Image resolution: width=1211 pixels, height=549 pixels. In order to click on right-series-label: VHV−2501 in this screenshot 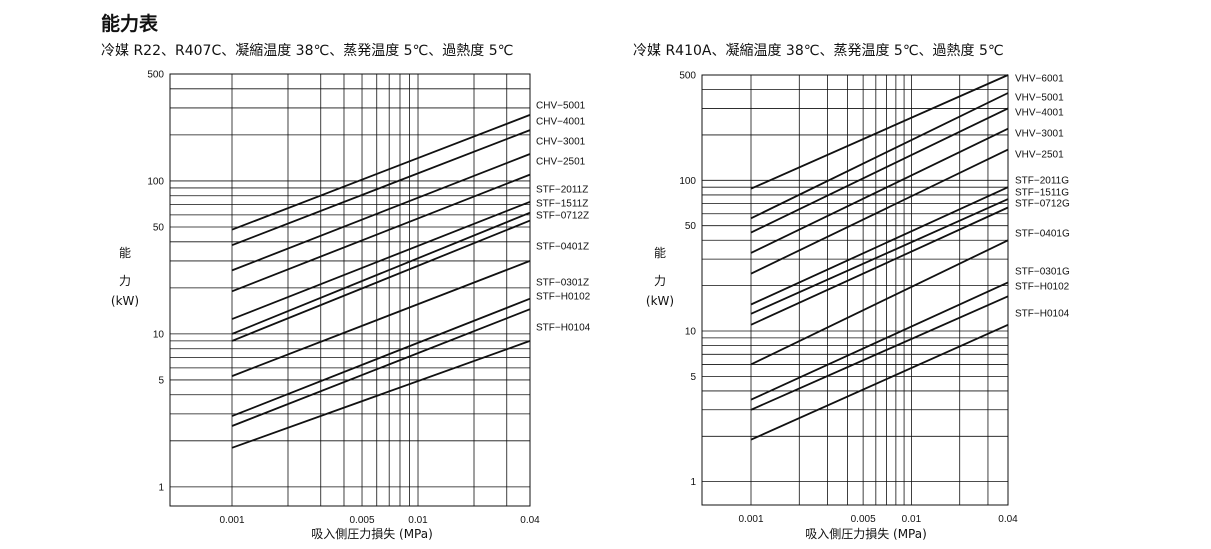, I will do `click(1039, 155)`.